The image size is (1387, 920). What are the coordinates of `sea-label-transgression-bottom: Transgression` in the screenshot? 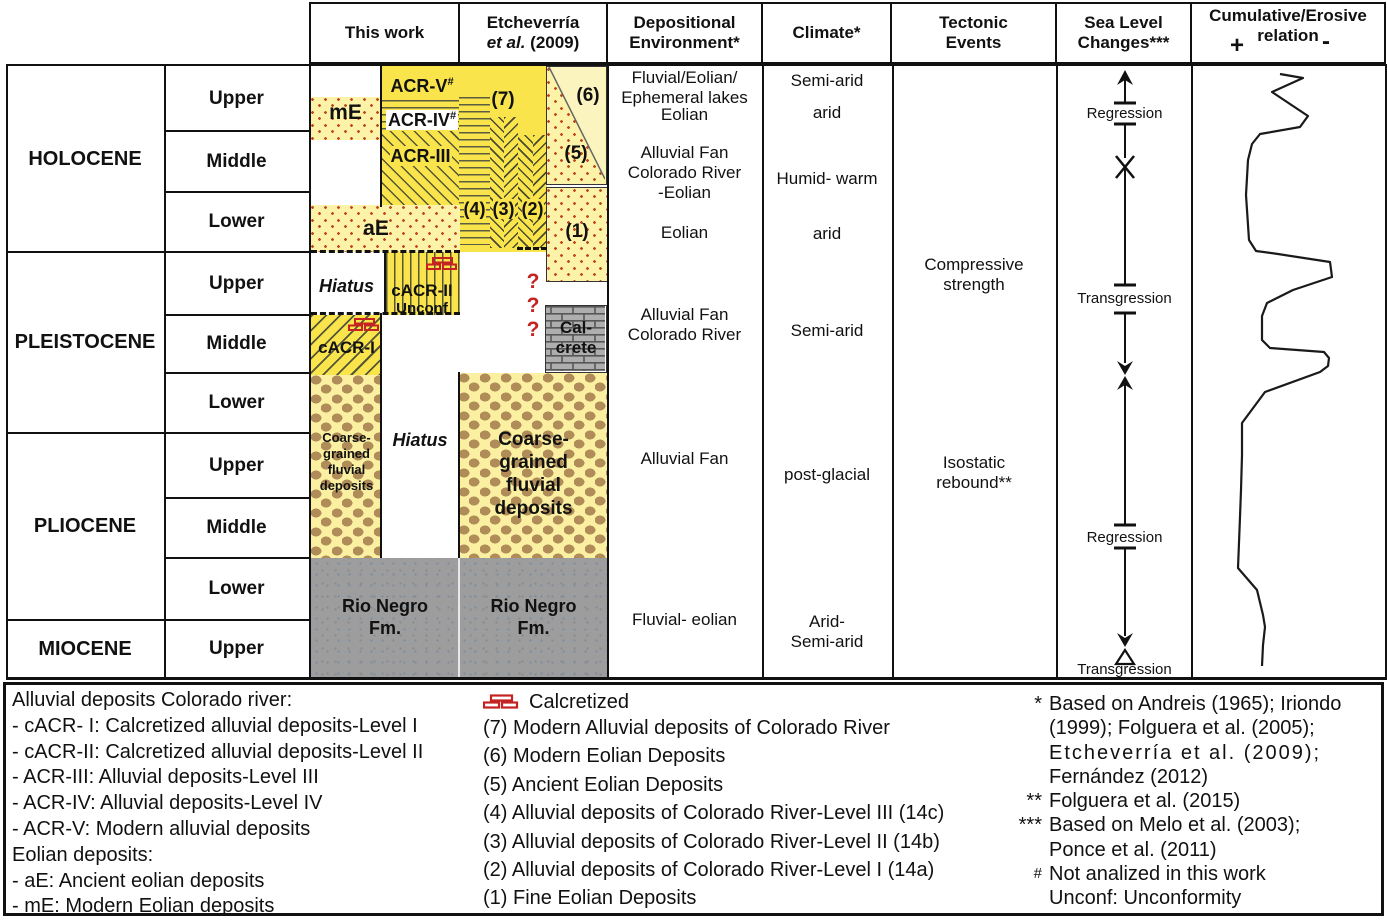 It's located at (1124, 669).